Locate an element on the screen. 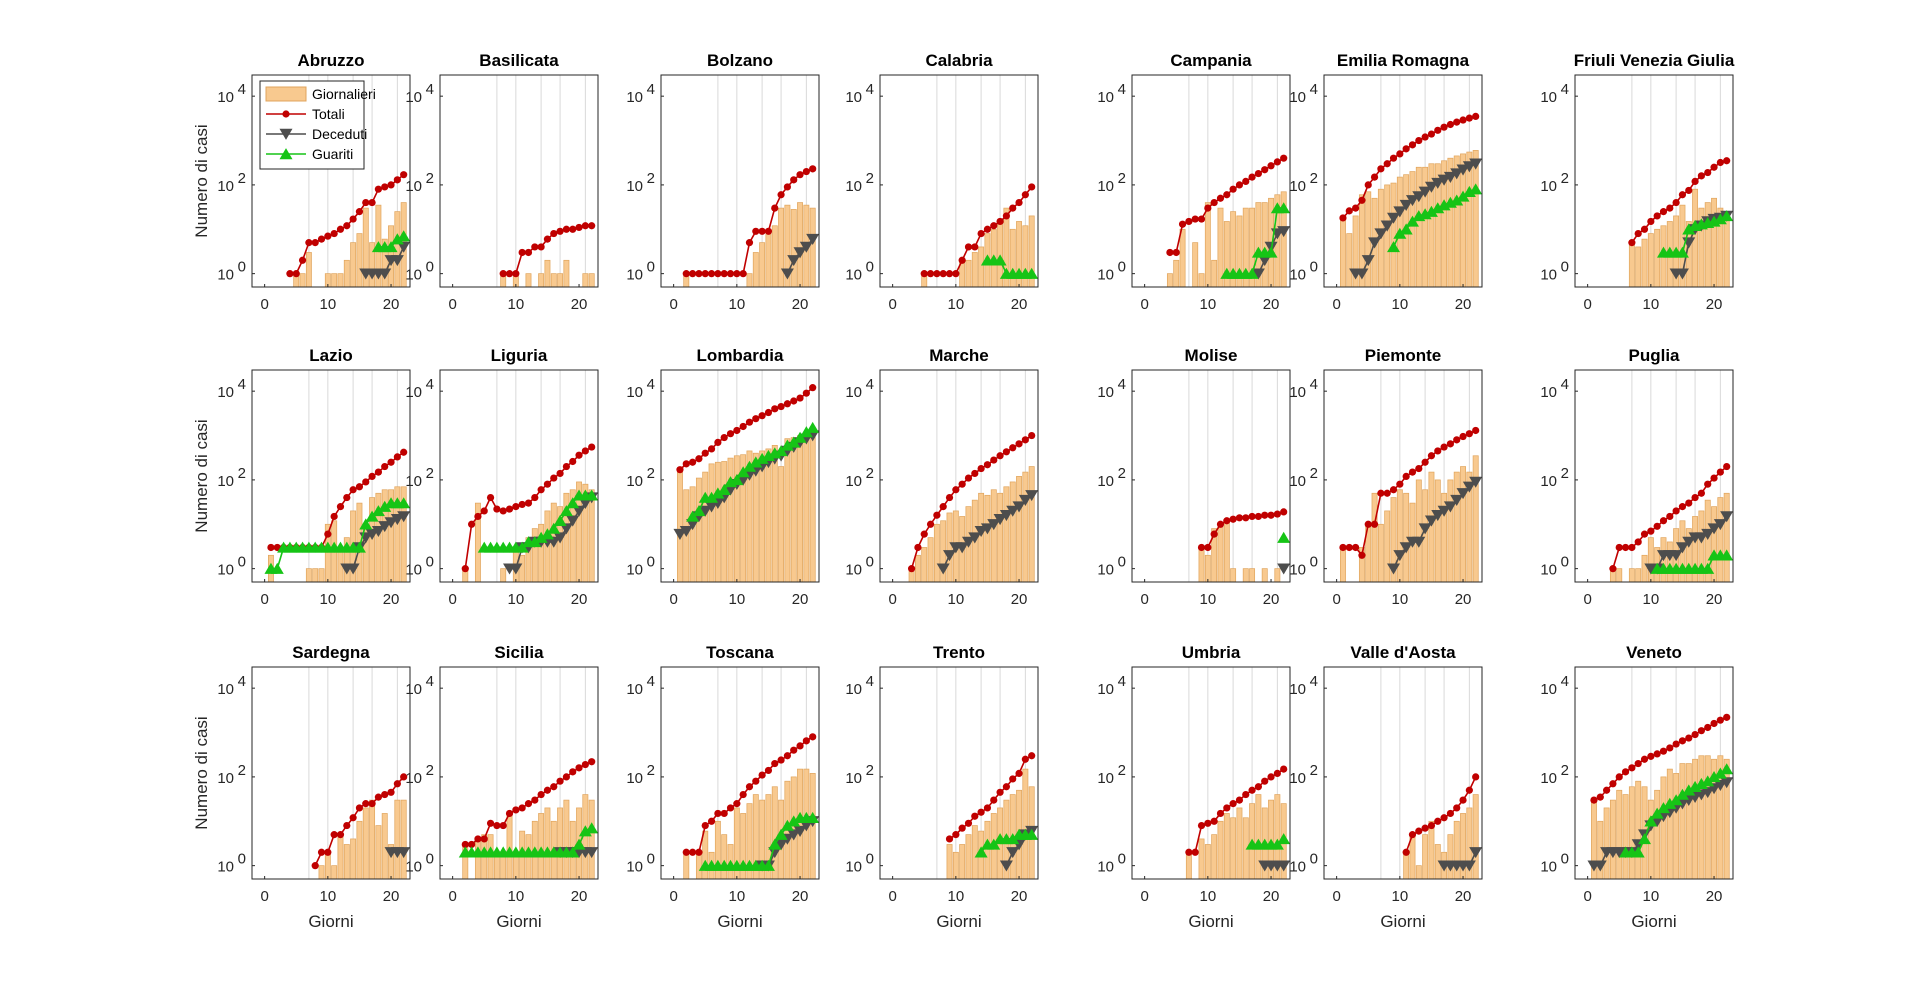 The image size is (1920, 991). x-tick-label: 20 is located at coordinates (391, 896).